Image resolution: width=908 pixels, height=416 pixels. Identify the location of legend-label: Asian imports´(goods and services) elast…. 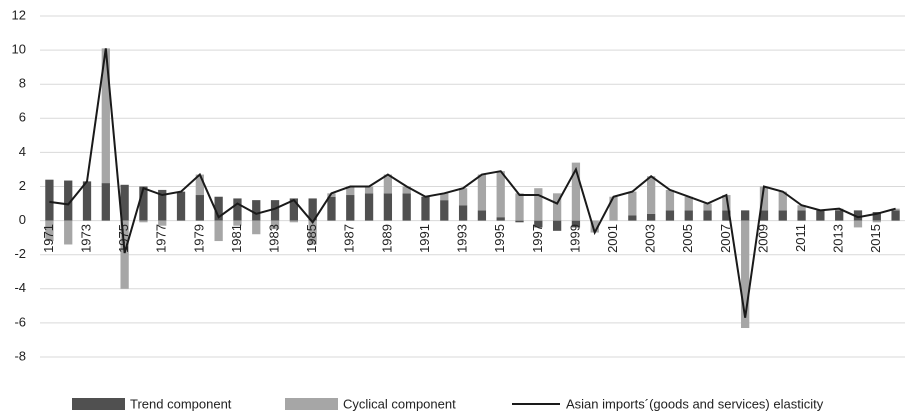
(695, 403).